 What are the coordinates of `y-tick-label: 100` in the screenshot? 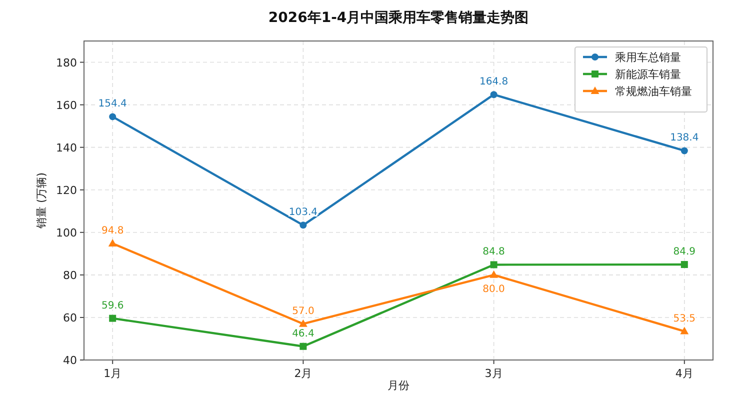 It's located at (66, 233).